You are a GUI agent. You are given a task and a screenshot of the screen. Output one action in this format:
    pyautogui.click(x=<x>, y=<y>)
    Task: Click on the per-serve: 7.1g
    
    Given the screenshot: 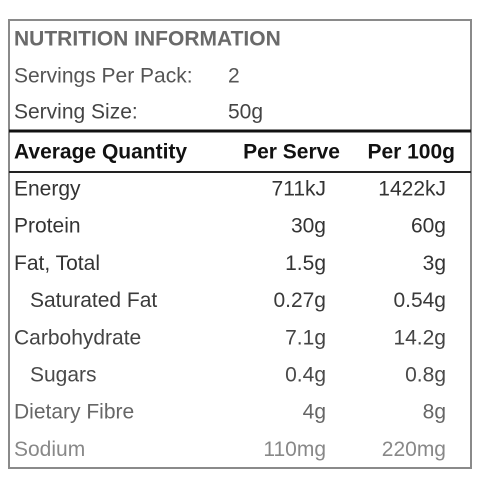 What is the action you would take?
    pyautogui.click(x=305, y=337)
    